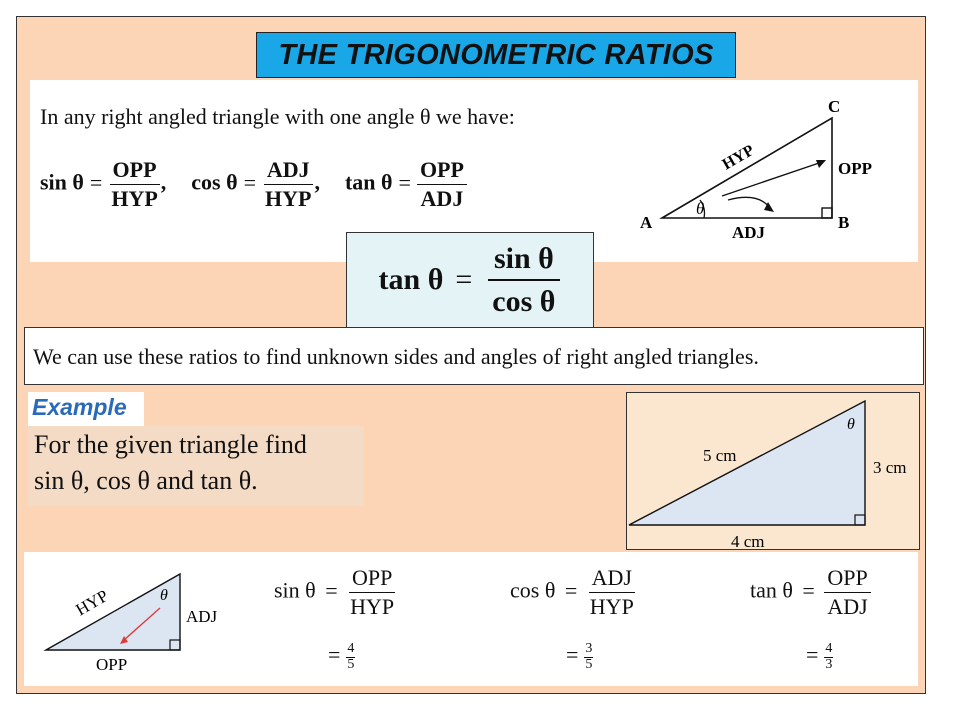  Describe the element at coordinates (214, 182) in the screenshot. I see `cos-label: cos θ` at that location.